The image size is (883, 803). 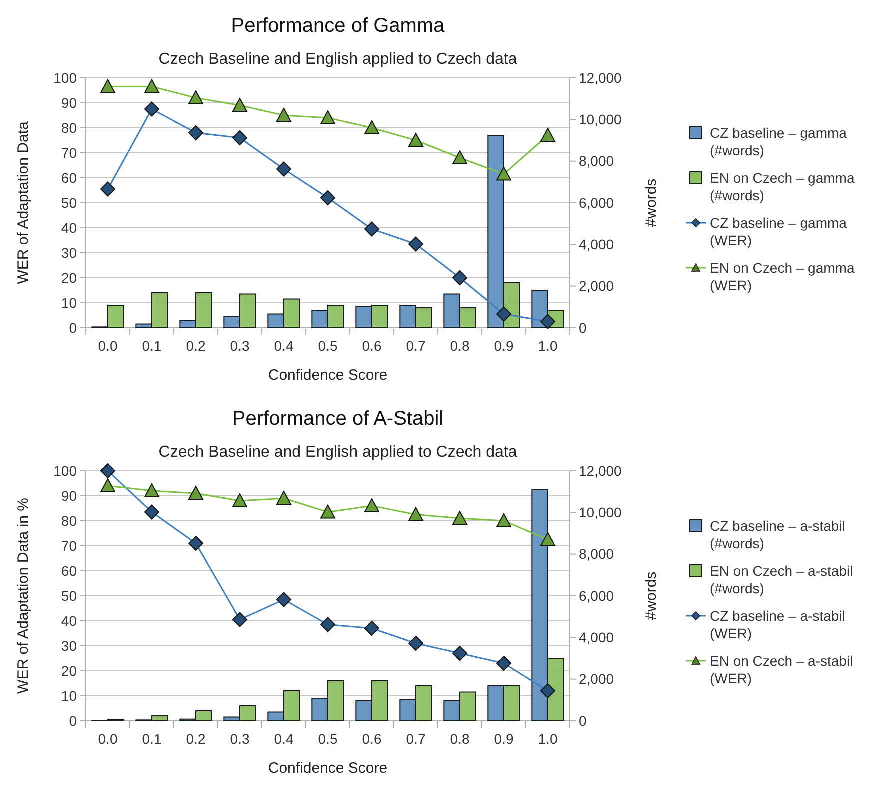 What do you see at coordinates (23, 596) in the screenshot?
I see `y-axis-title: WER of Adaptation Data in %` at bounding box center [23, 596].